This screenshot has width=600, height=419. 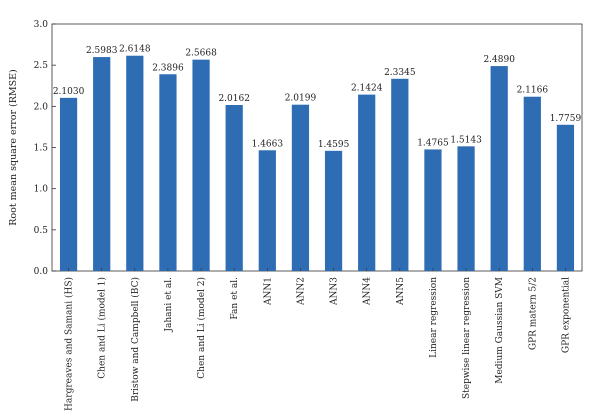 I want to click on x-category-label: Jahani et al., so click(x=169, y=305).